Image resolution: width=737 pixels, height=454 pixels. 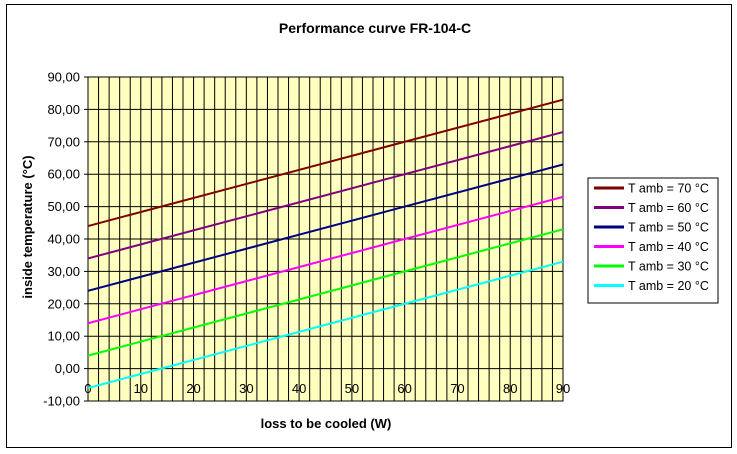 I want to click on legend-label: T amb = 30 °C, so click(x=668, y=267).